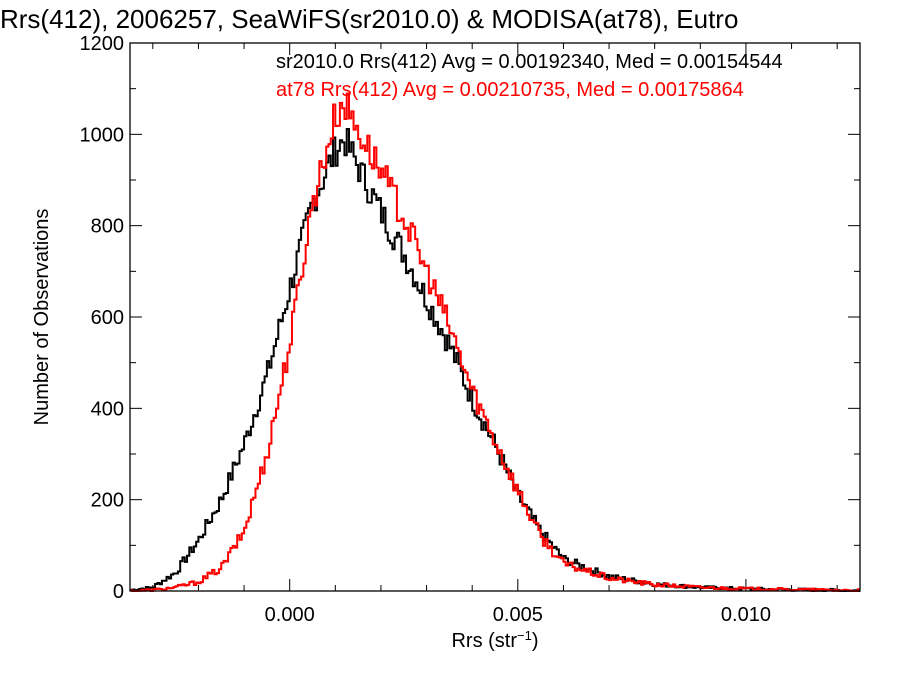 This screenshot has width=900, height=675. What do you see at coordinates (102, 135) in the screenshot?
I see `y-tick-label: 1000` at bounding box center [102, 135].